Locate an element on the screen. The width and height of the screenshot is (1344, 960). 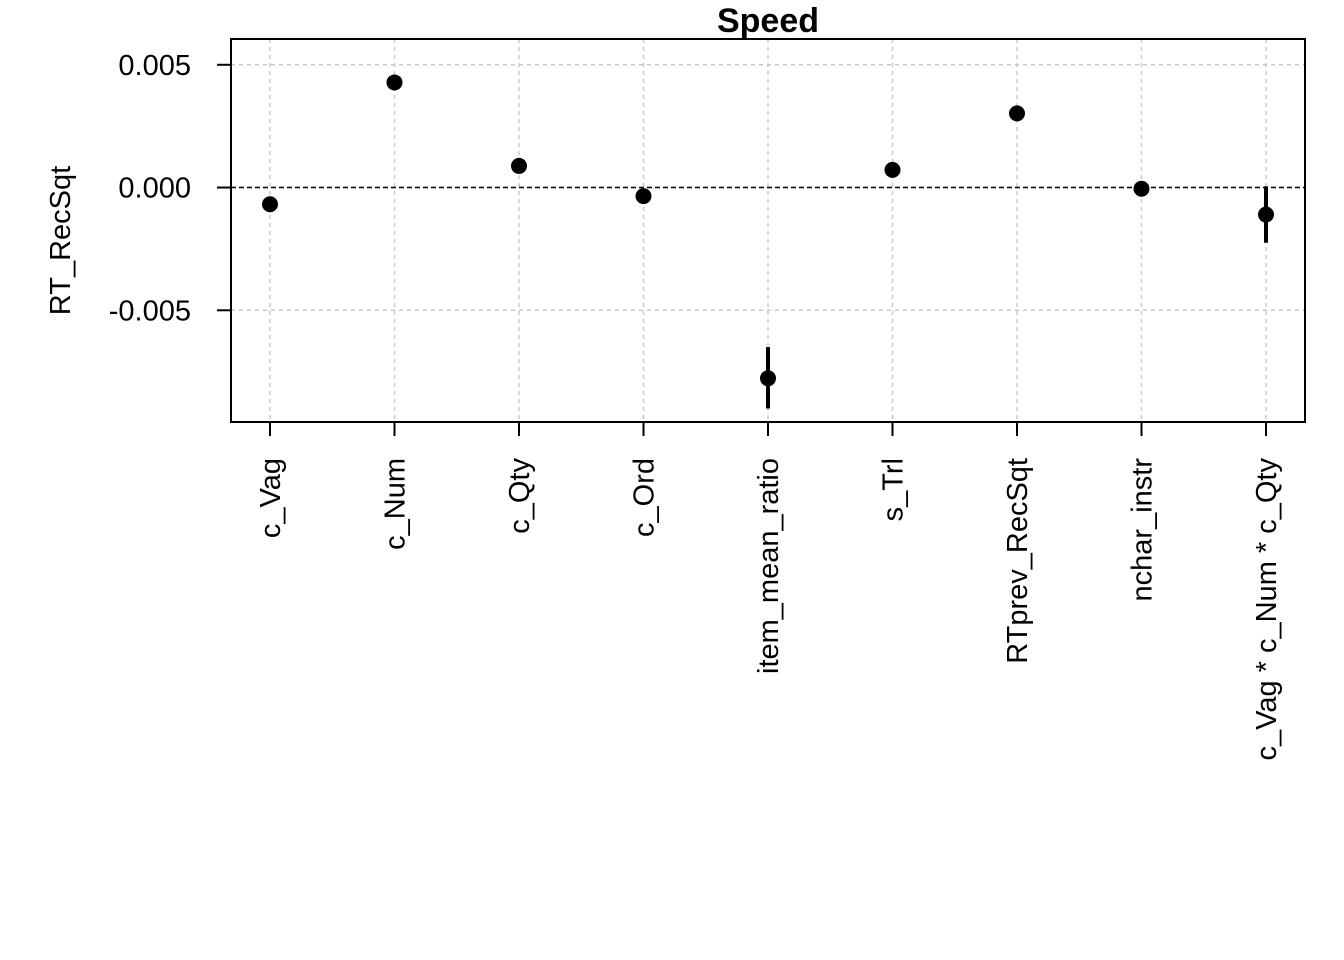
x-tick-label: nchar_instr is located at coordinates (1143, 530).